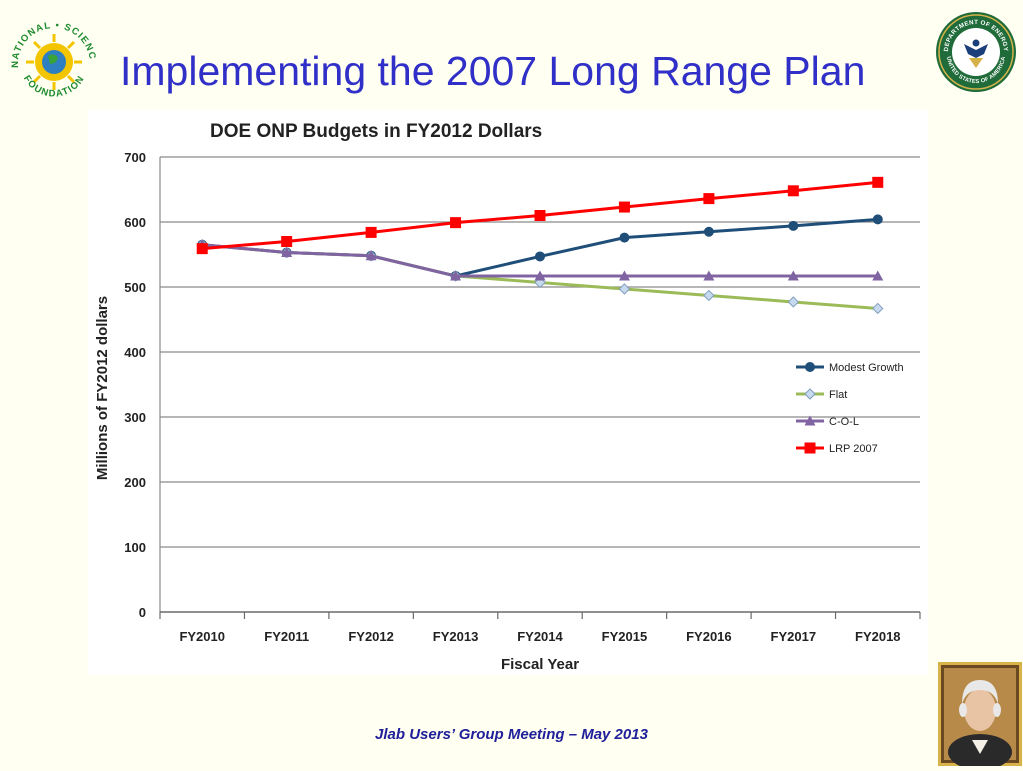 This screenshot has height=771, width=1023. Describe the element at coordinates (540, 664) in the screenshot. I see `x-axis-title: Fiscal Year` at that location.